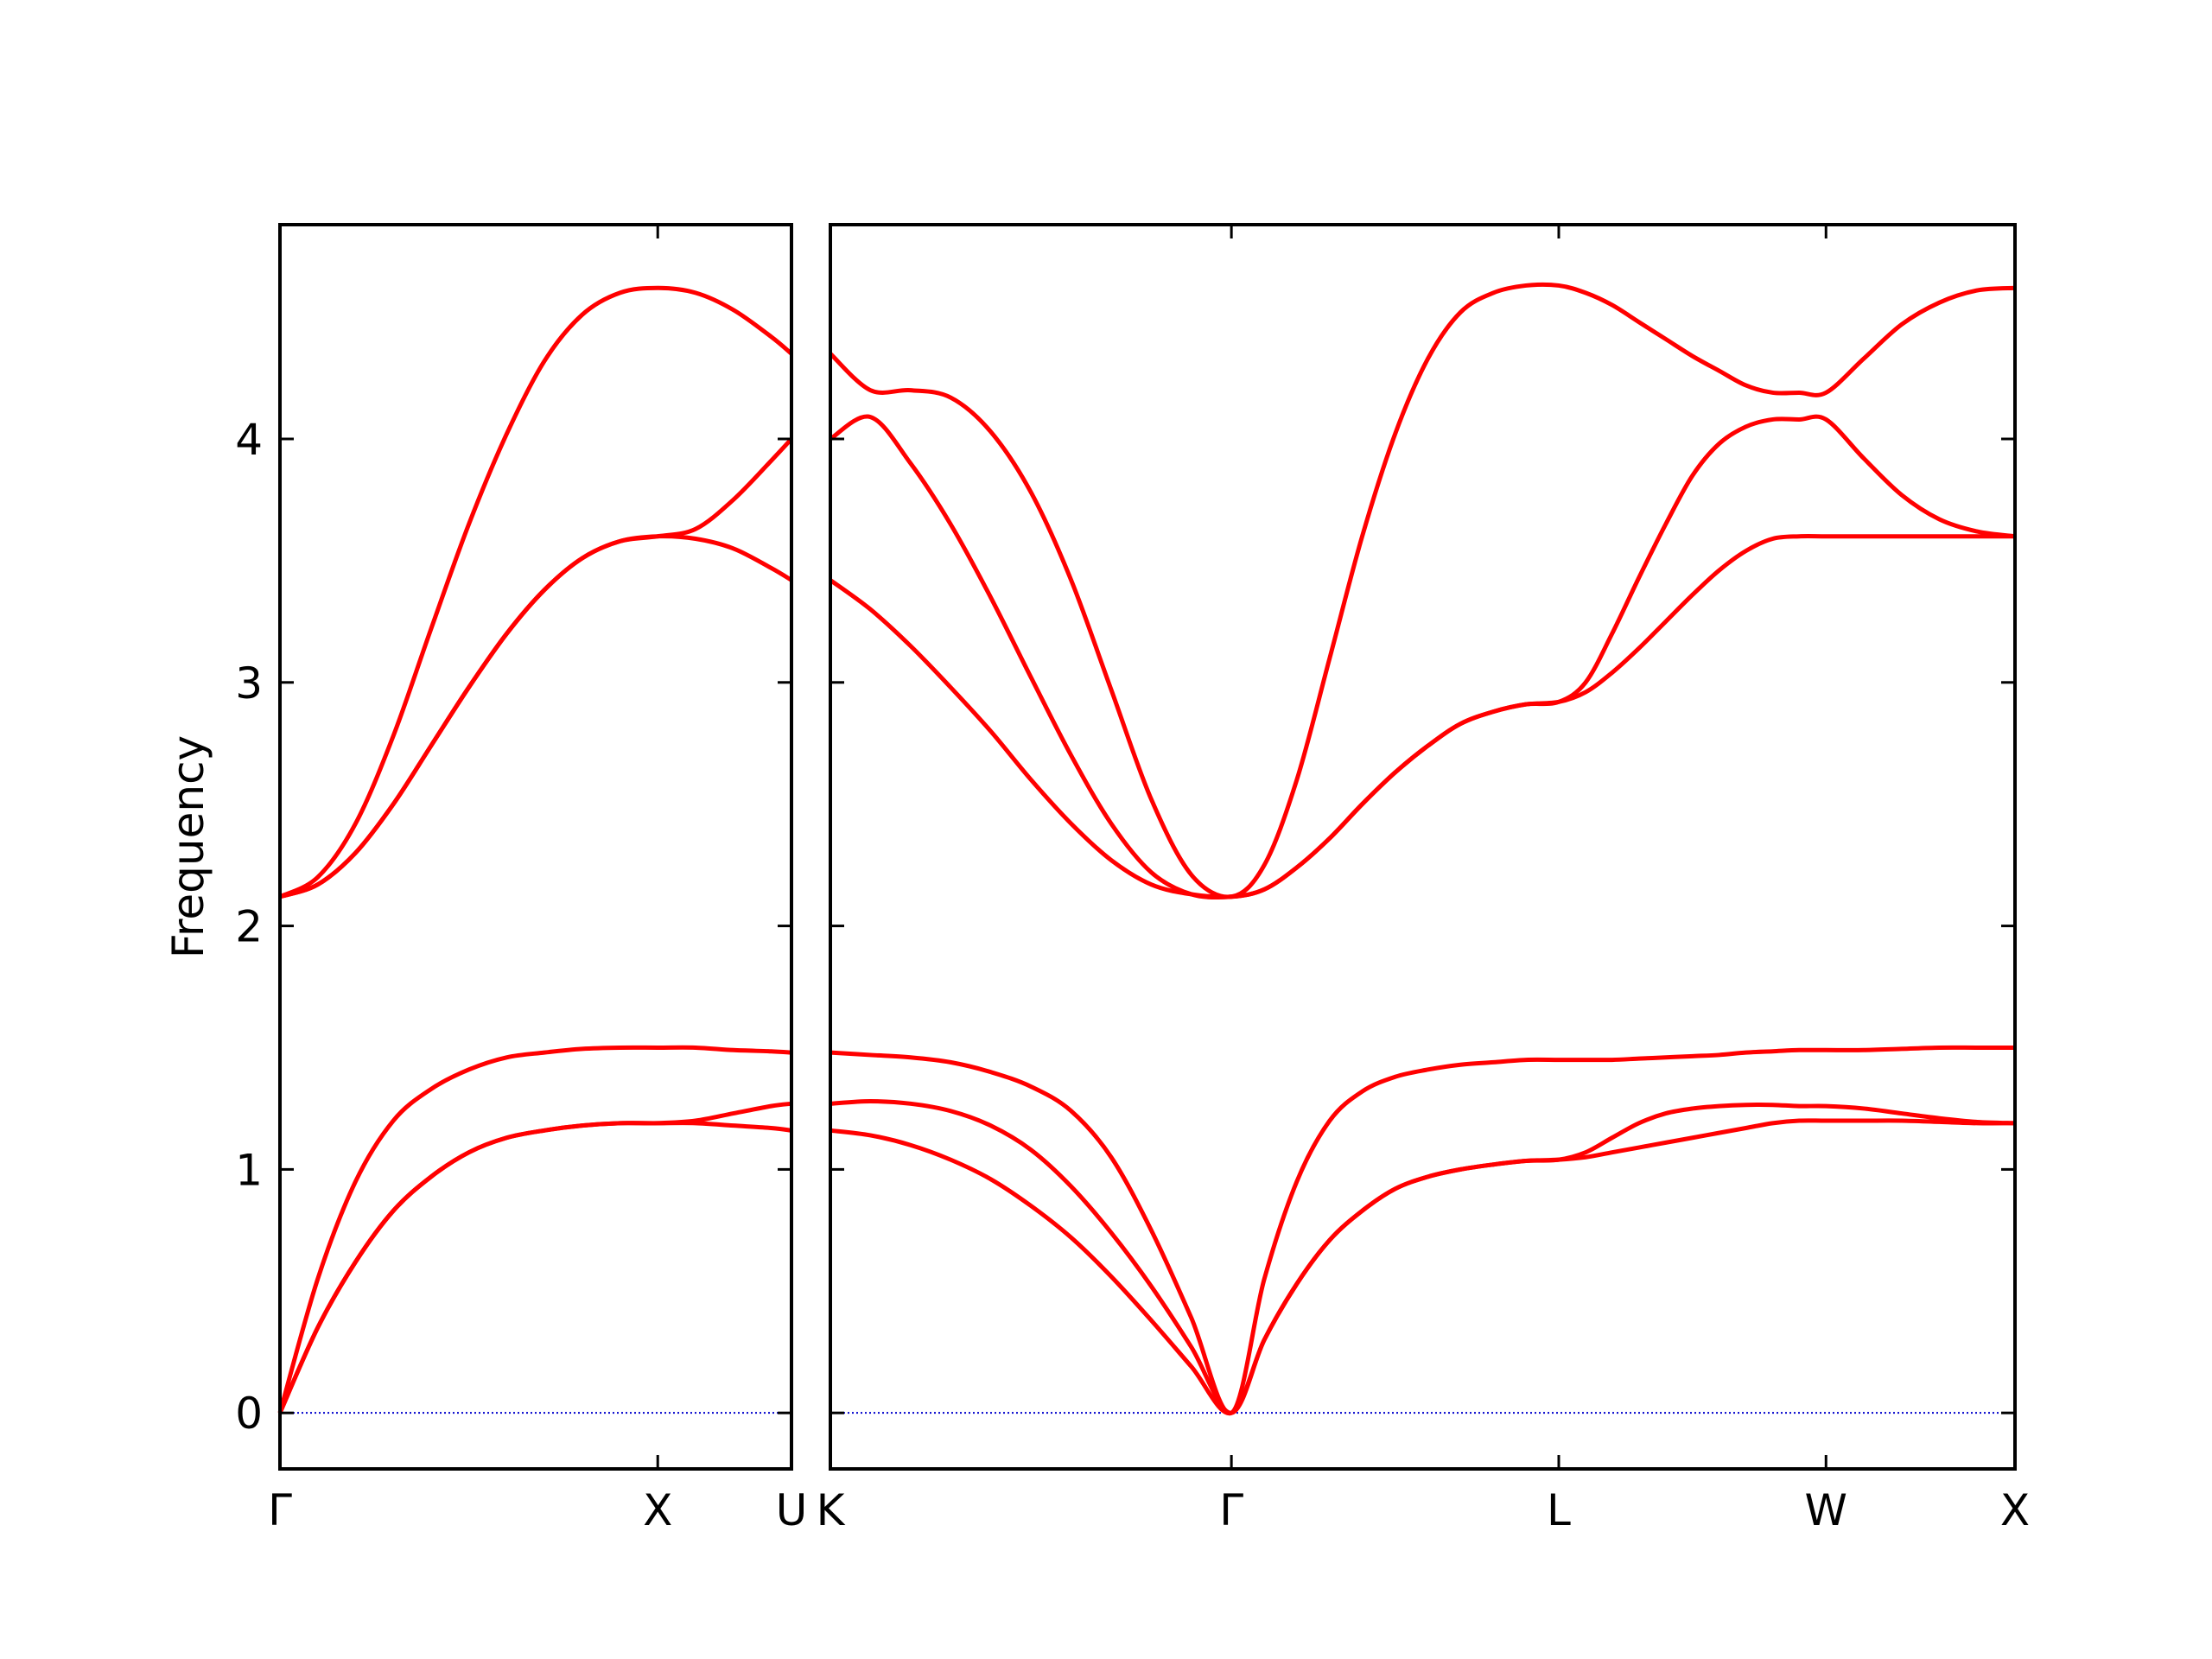 This screenshot has width=2212, height=1659. Describe the element at coordinates (1826, 1510) in the screenshot. I see `x-tick-label: W` at that location.